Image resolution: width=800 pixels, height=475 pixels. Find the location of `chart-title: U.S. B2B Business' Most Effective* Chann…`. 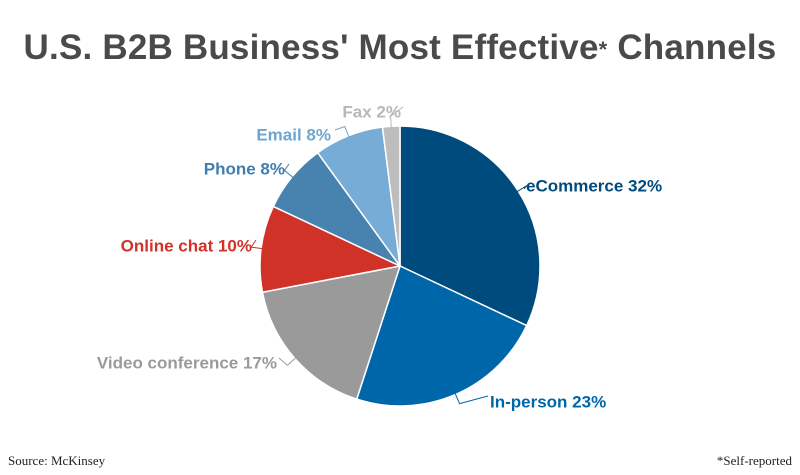

chart-title: U.S. B2B Business' Most Effective* Chann… is located at coordinates (400, 48).